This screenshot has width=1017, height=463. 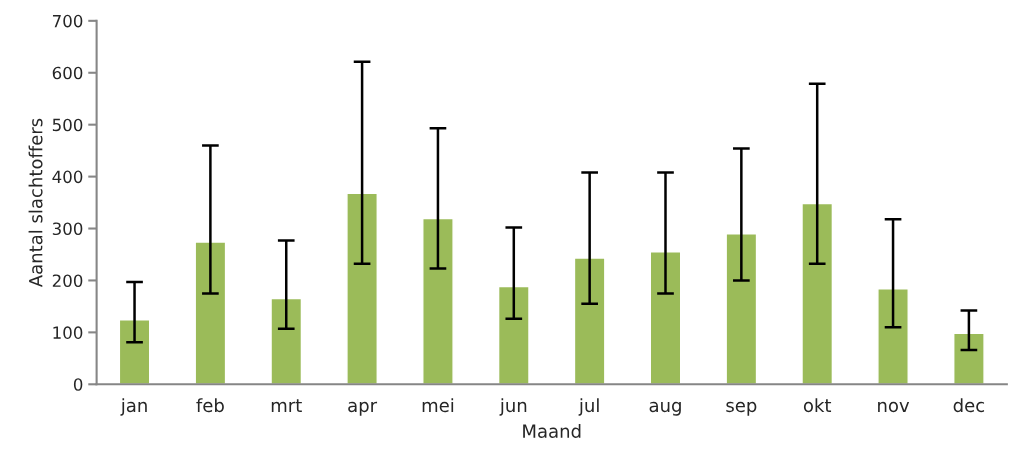 I want to click on y-tick-label: 200, so click(x=67, y=281).